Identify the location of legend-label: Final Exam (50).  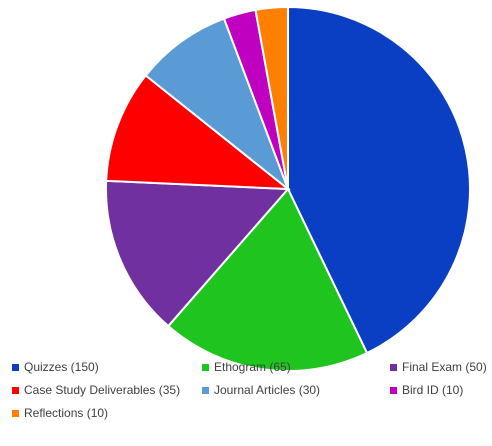
(444, 367).